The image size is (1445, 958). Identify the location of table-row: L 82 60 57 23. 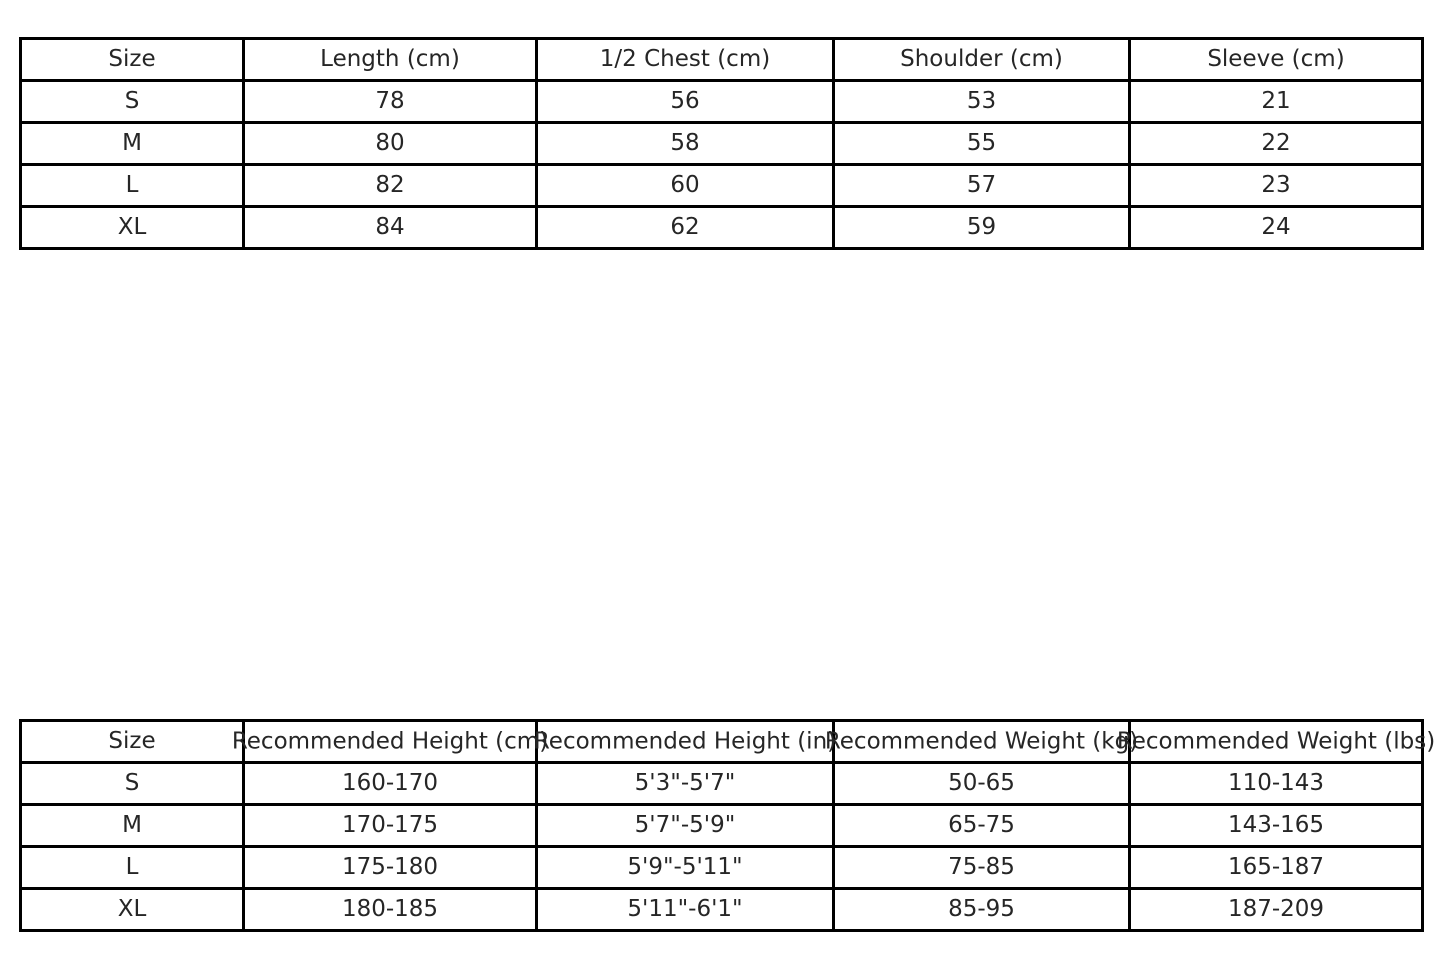
(721, 185).